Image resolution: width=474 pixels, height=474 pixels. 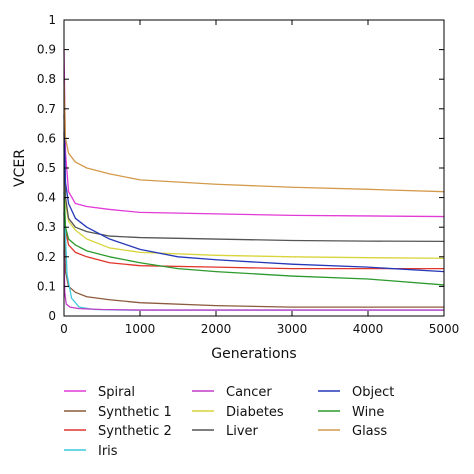 I want to click on legend-label-synthetic-1: Synthetic 1, so click(x=135, y=412).